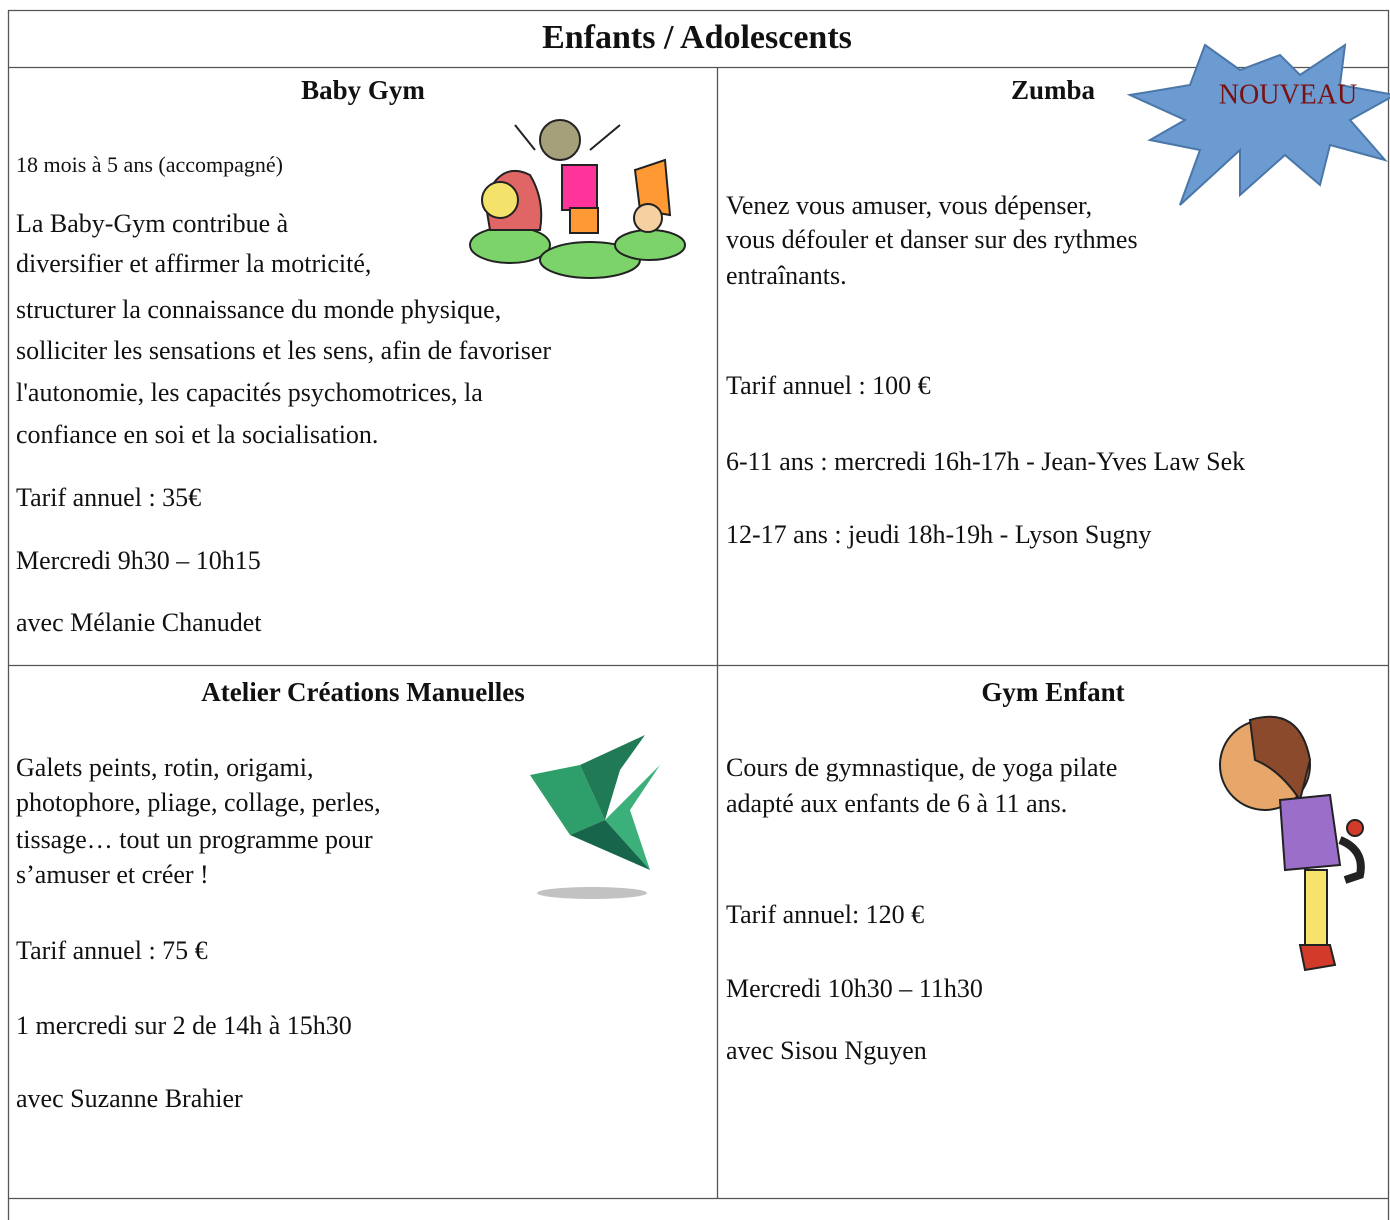 The width and height of the screenshot is (1390, 1220). What do you see at coordinates (194, 839) in the screenshot?
I see `cell-text: tissage… tout un programme pour` at bounding box center [194, 839].